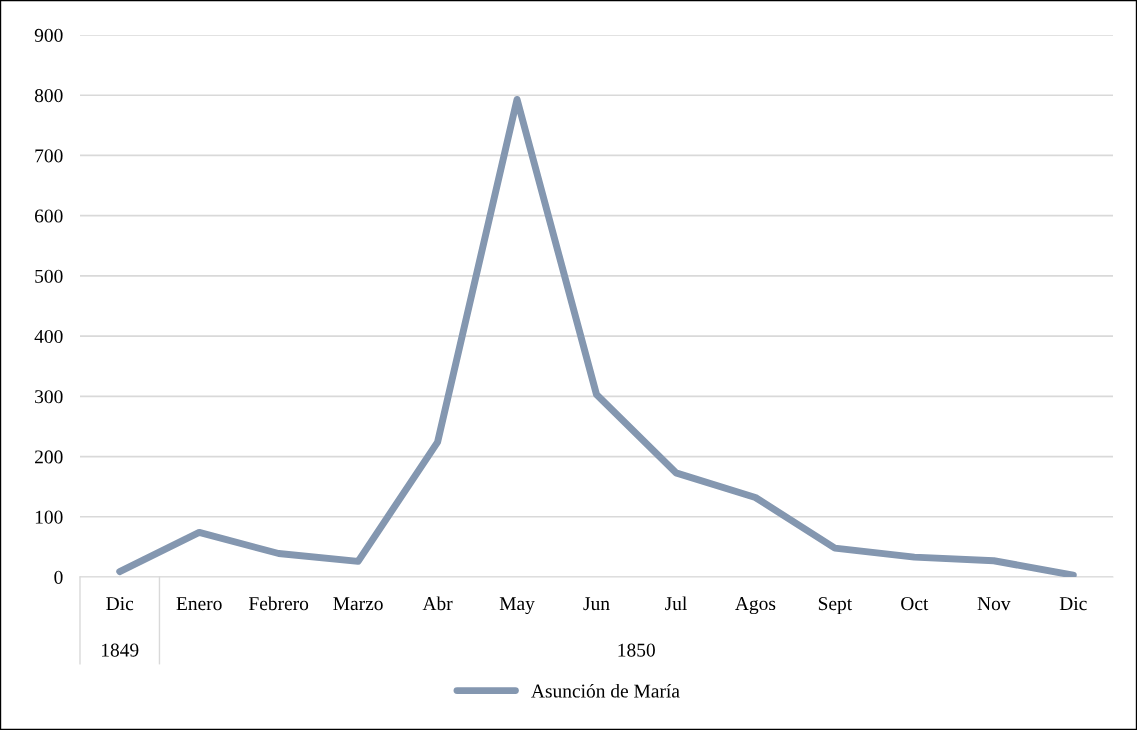 Image resolution: width=1137 pixels, height=730 pixels. Describe the element at coordinates (605, 690) in the screenshot. I see `legend-label: Asunción de María` at that location.